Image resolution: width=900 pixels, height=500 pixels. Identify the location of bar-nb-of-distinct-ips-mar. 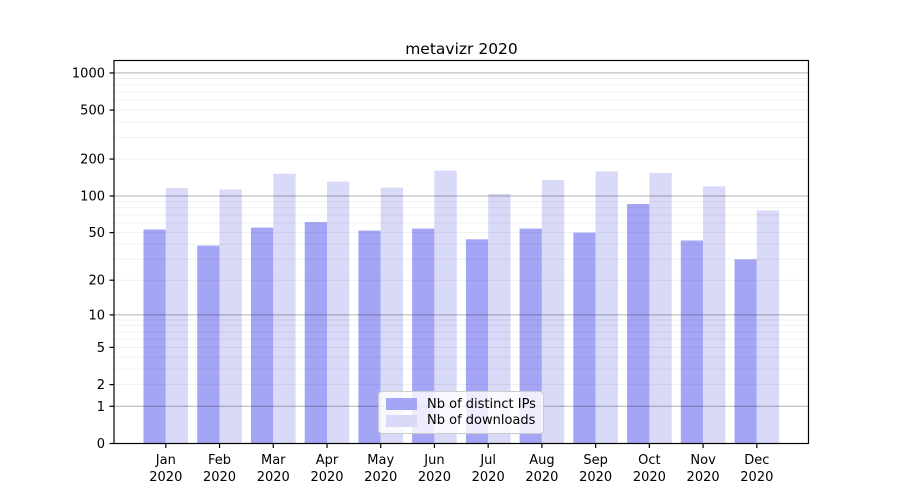
(262, 335).